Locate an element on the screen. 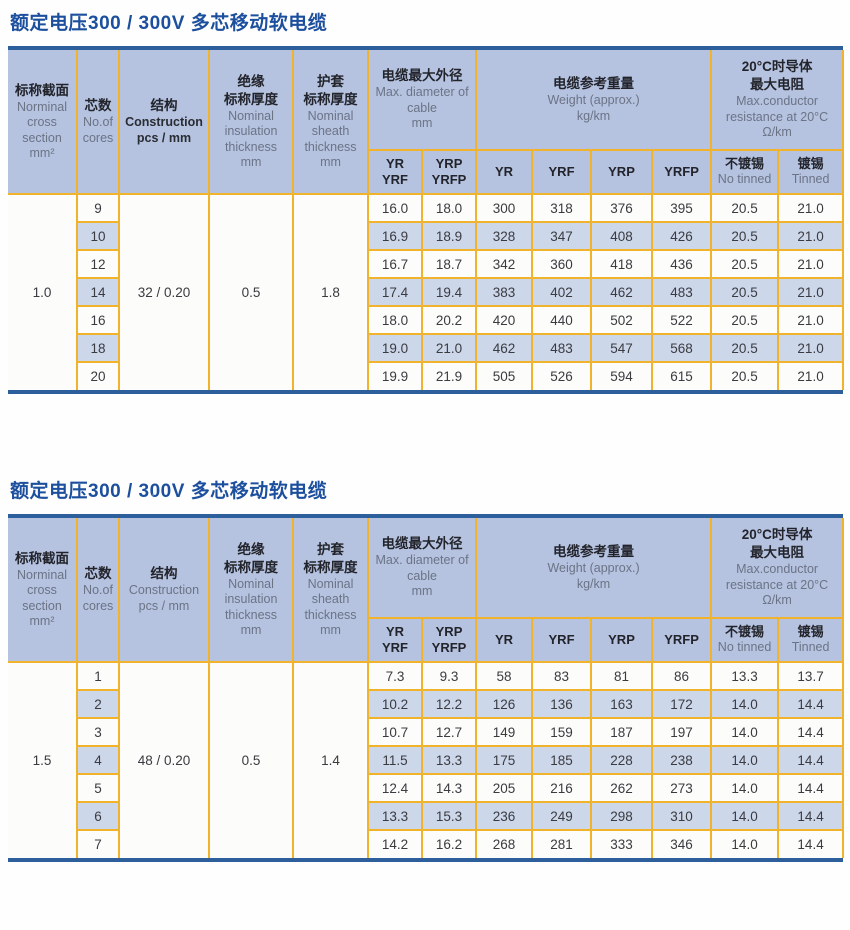 The height and width of the screenshot is (930, 850). dia-yrp-value: 9.3 is located at coordinates (449, 676).